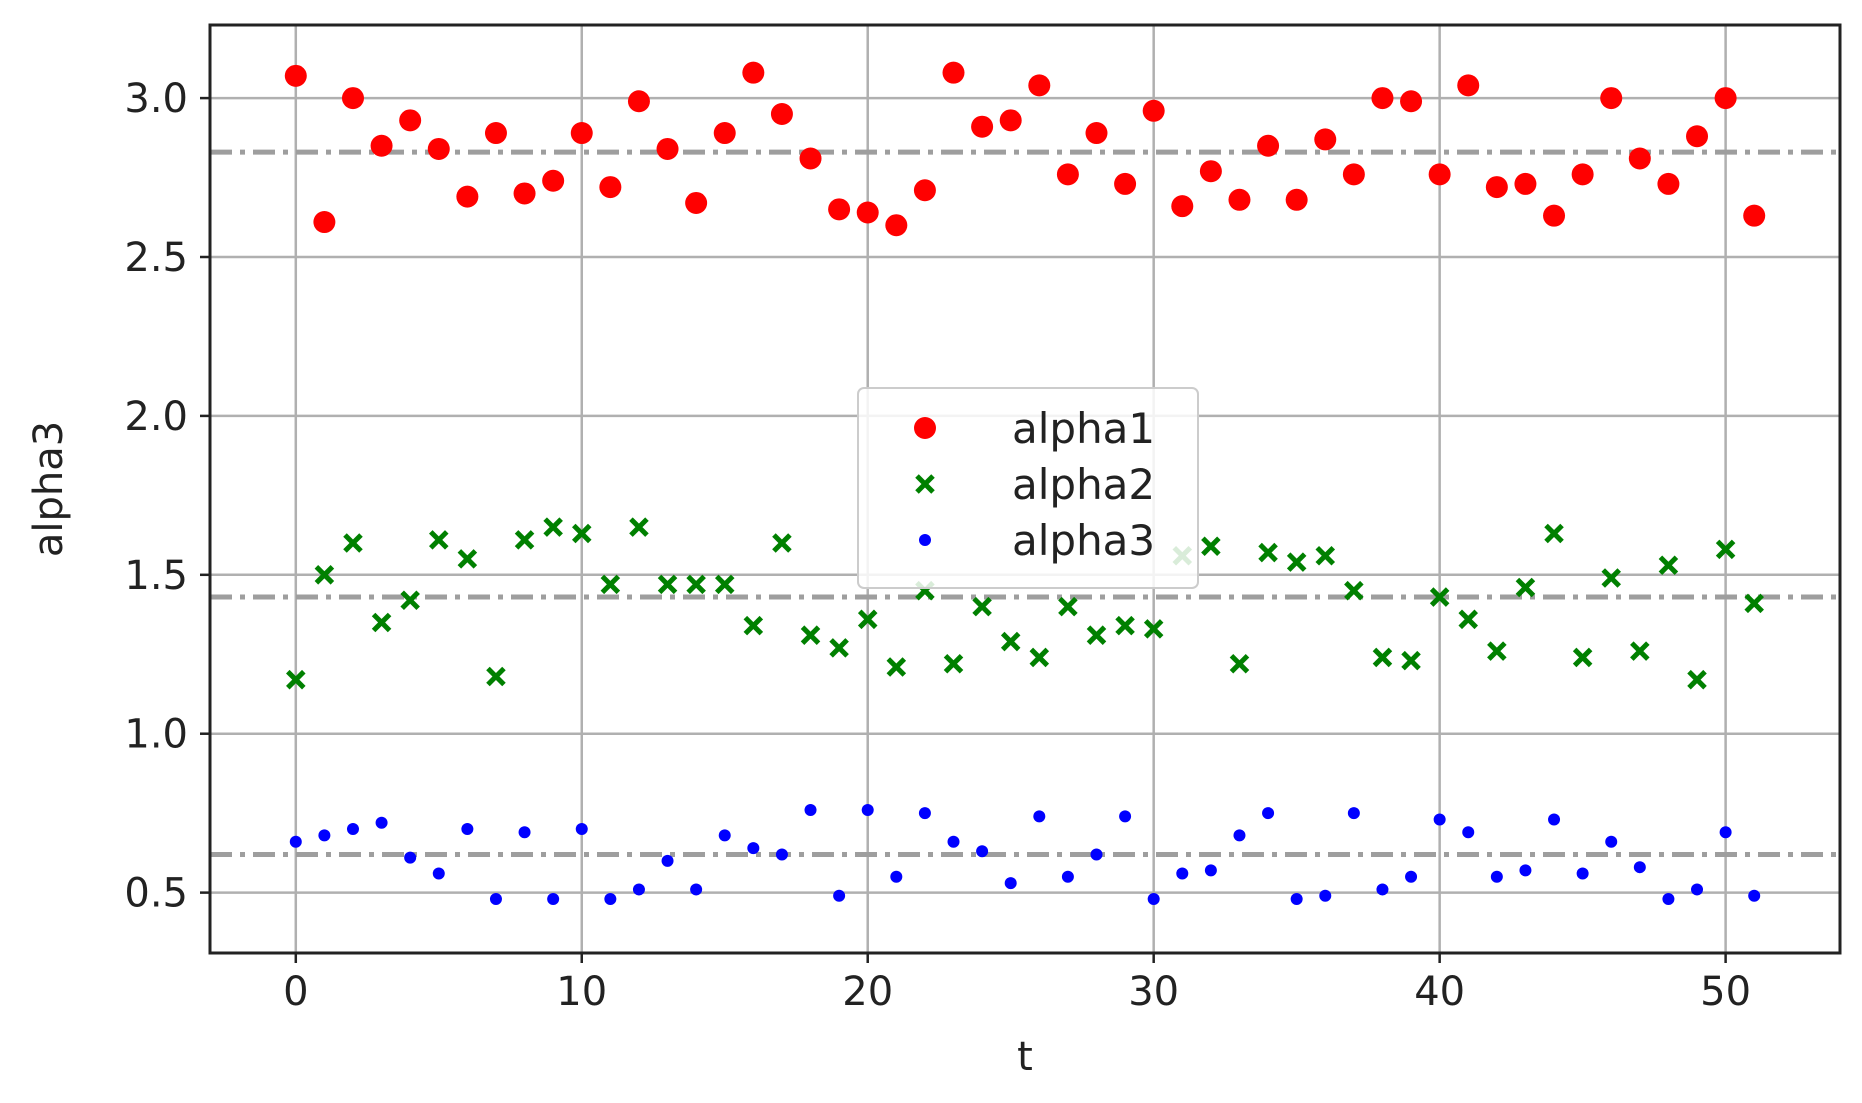 The width and height of the screenshot is (1862, 1103). I want to click on x-tick-label: 50, so click(1725, 992).